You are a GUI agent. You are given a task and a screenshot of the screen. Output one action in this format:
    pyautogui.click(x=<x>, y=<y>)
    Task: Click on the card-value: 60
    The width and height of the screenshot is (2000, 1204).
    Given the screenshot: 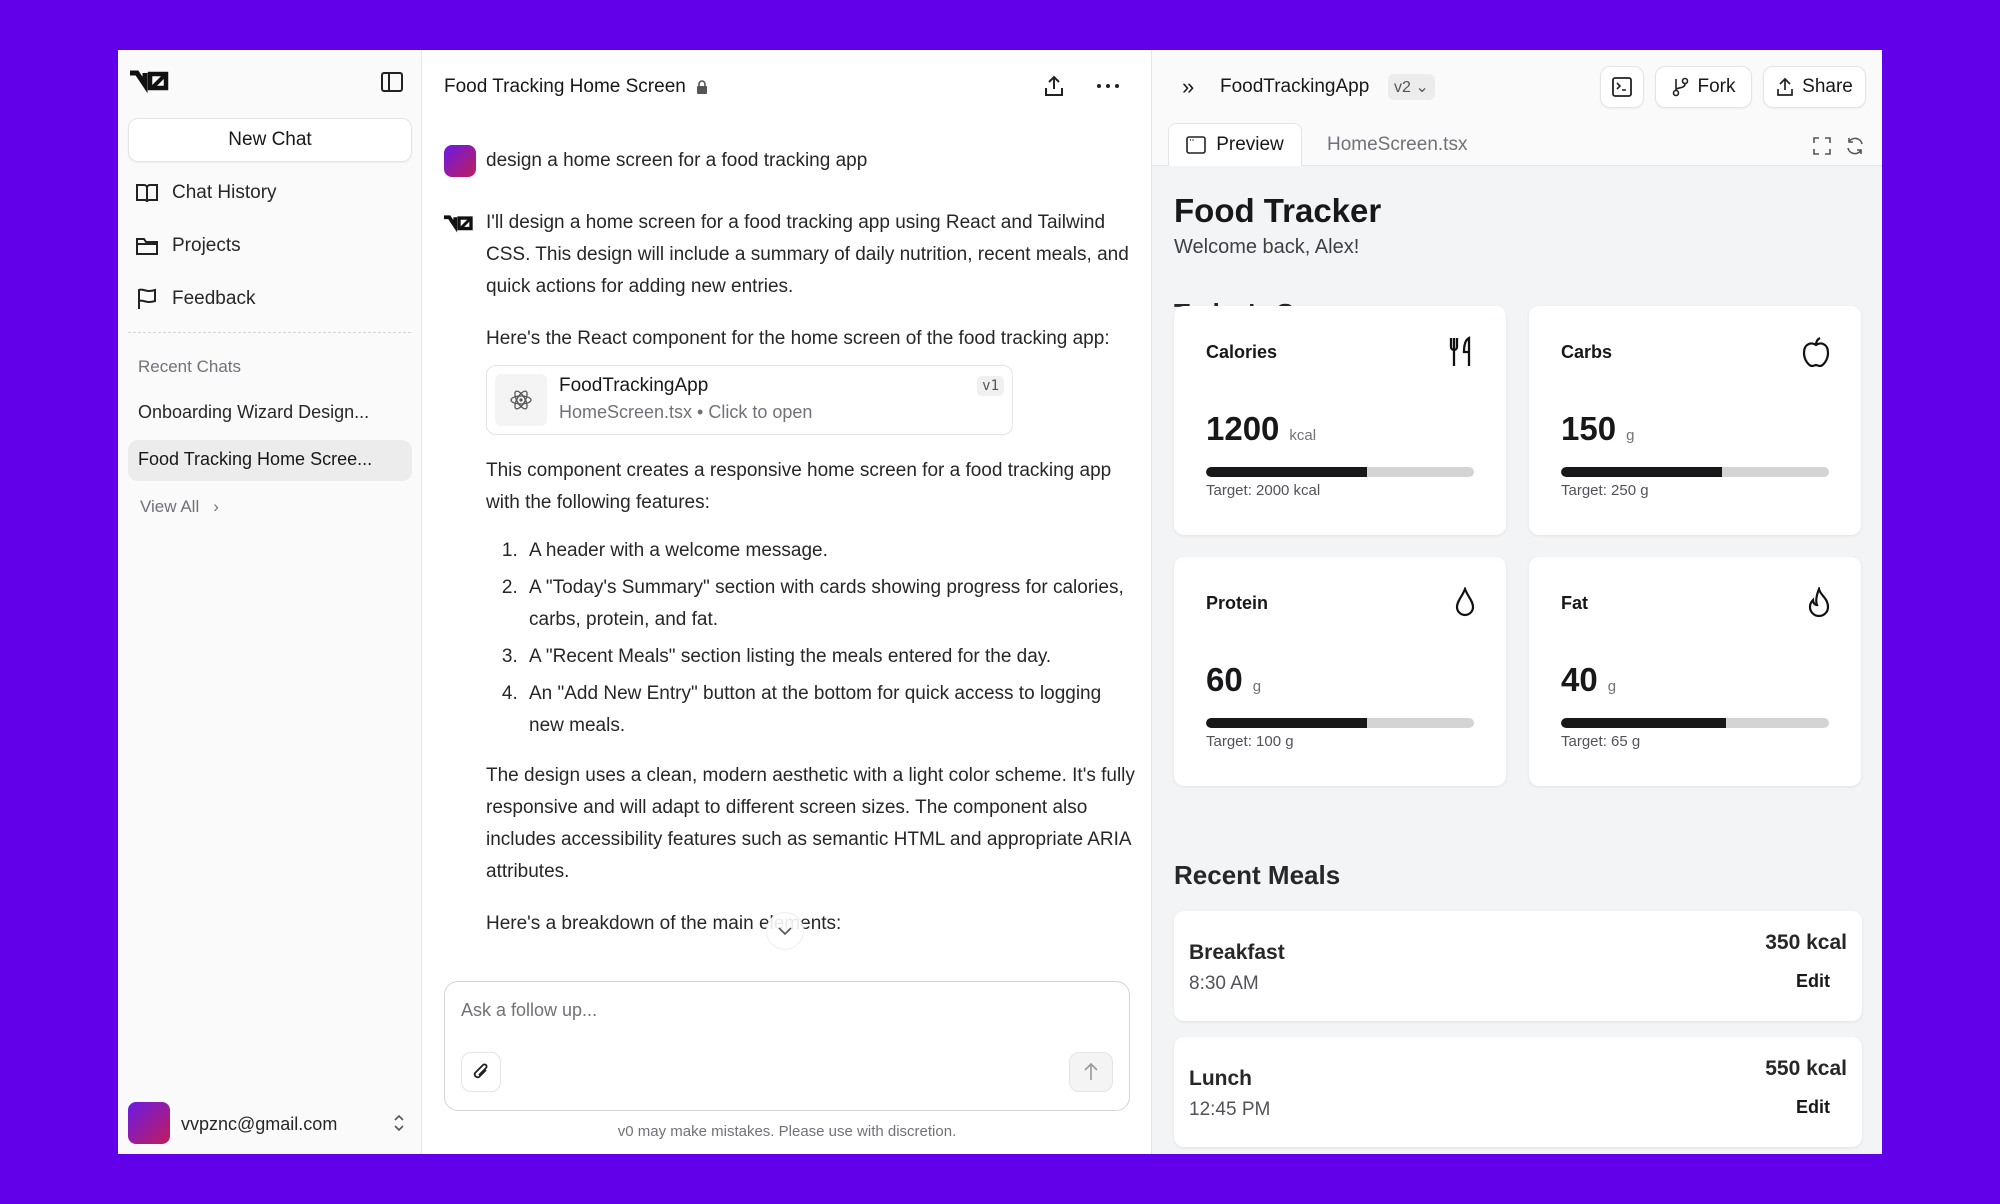 What is the action you would take?
    pyautogui.click(x=1224, y=679)
    